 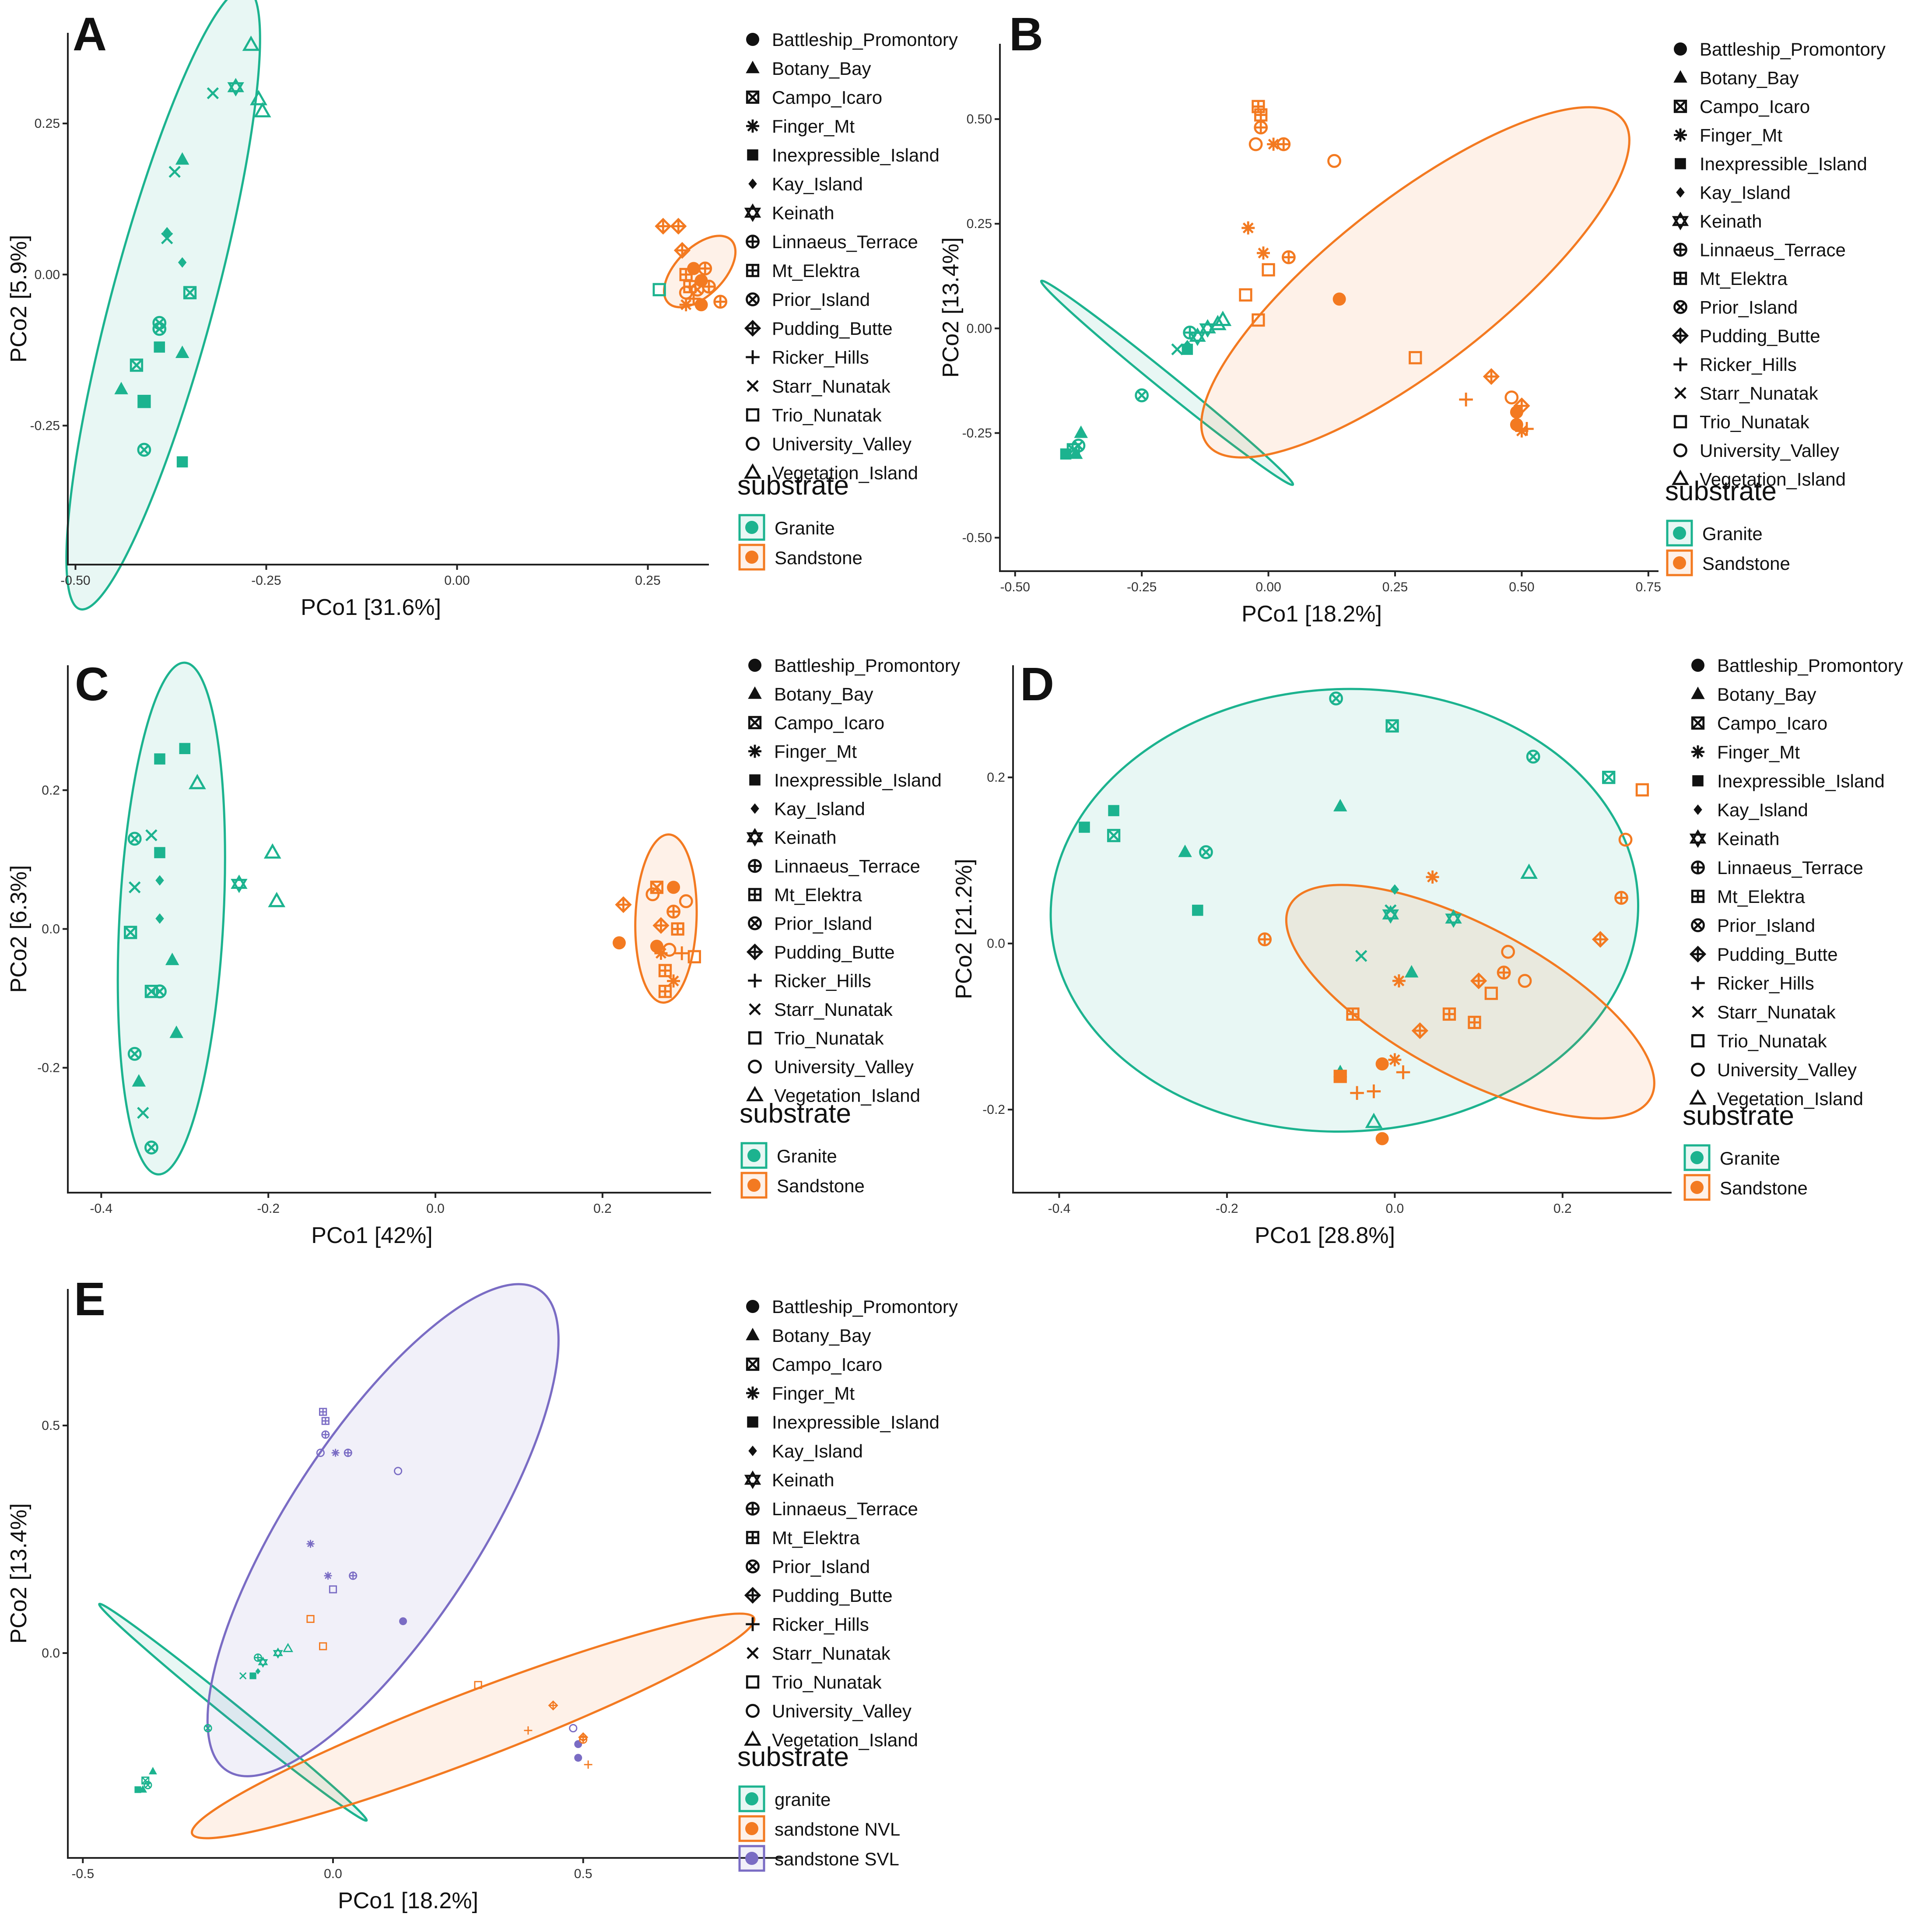 I want to click on x-tick-label: 0.50, so click(x=1521, y=587).